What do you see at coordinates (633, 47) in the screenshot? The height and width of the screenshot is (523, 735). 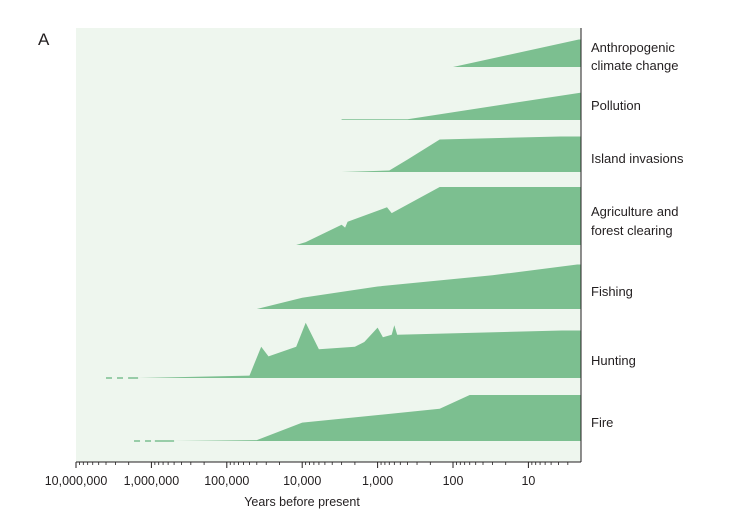 I see `series-label-0-0: Anthropogenic` at bounding box center [633, 47].